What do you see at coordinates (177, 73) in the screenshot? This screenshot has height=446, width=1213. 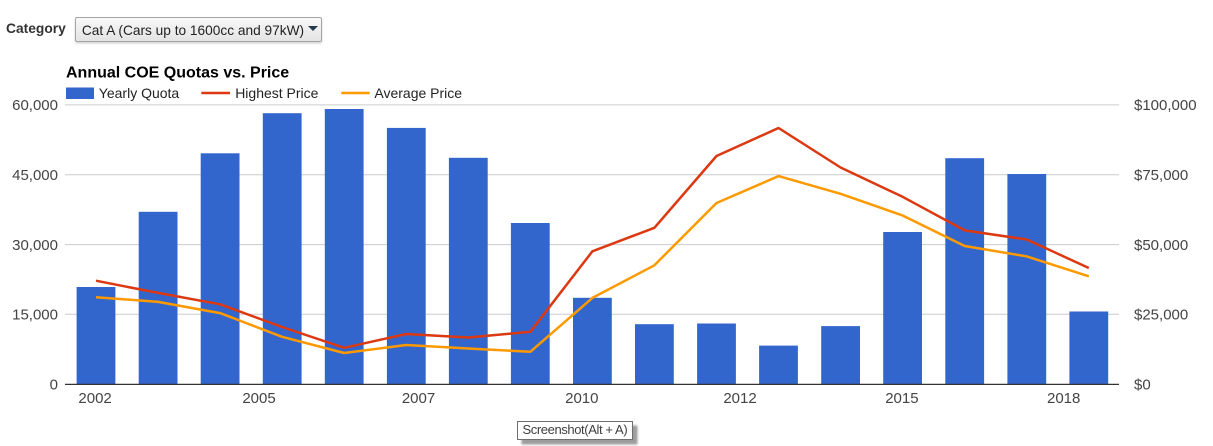 I see `svg-text: Annual COE Quotas vs. Price` at bounding box center [177, 73].